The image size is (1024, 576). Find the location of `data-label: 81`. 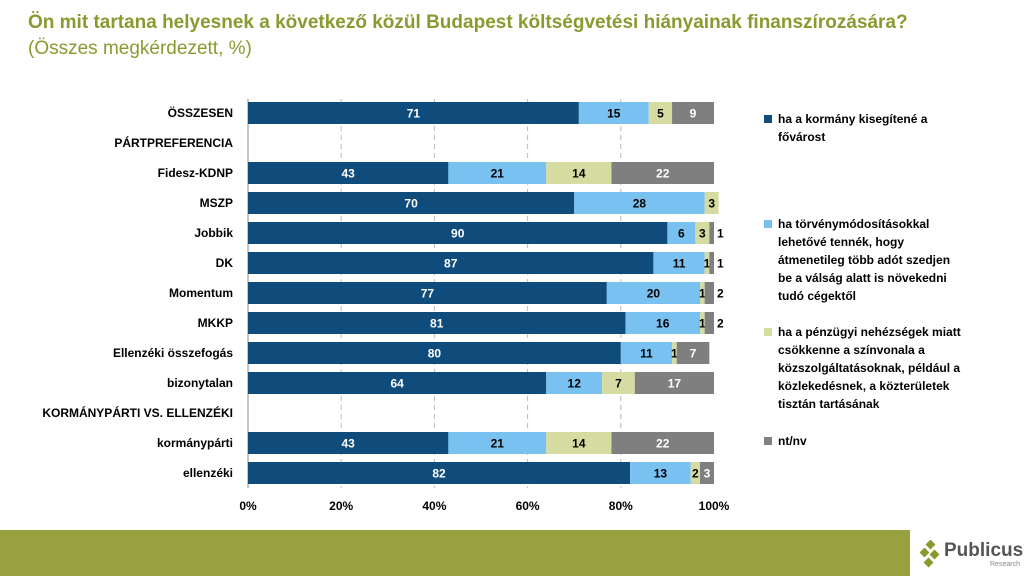

data-label: 81 is located at coordinates (437, 324).